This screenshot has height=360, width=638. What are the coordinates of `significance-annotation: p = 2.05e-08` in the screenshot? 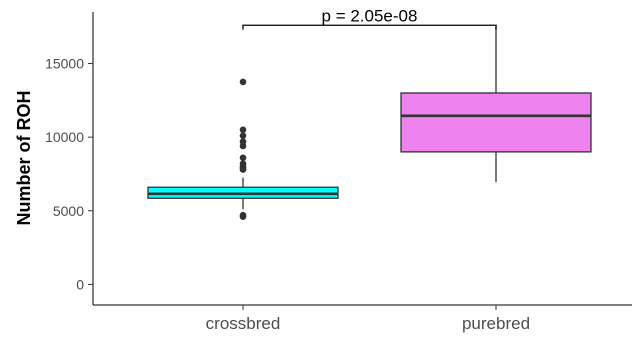 It's located at (369, 18).